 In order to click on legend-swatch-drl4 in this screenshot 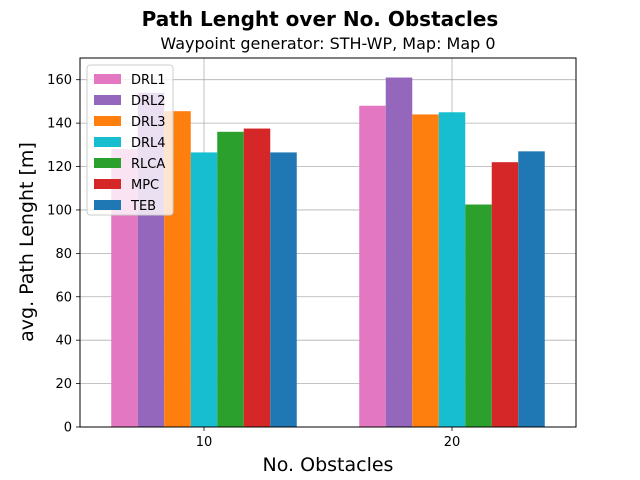, I will do `click(107, 142)`.